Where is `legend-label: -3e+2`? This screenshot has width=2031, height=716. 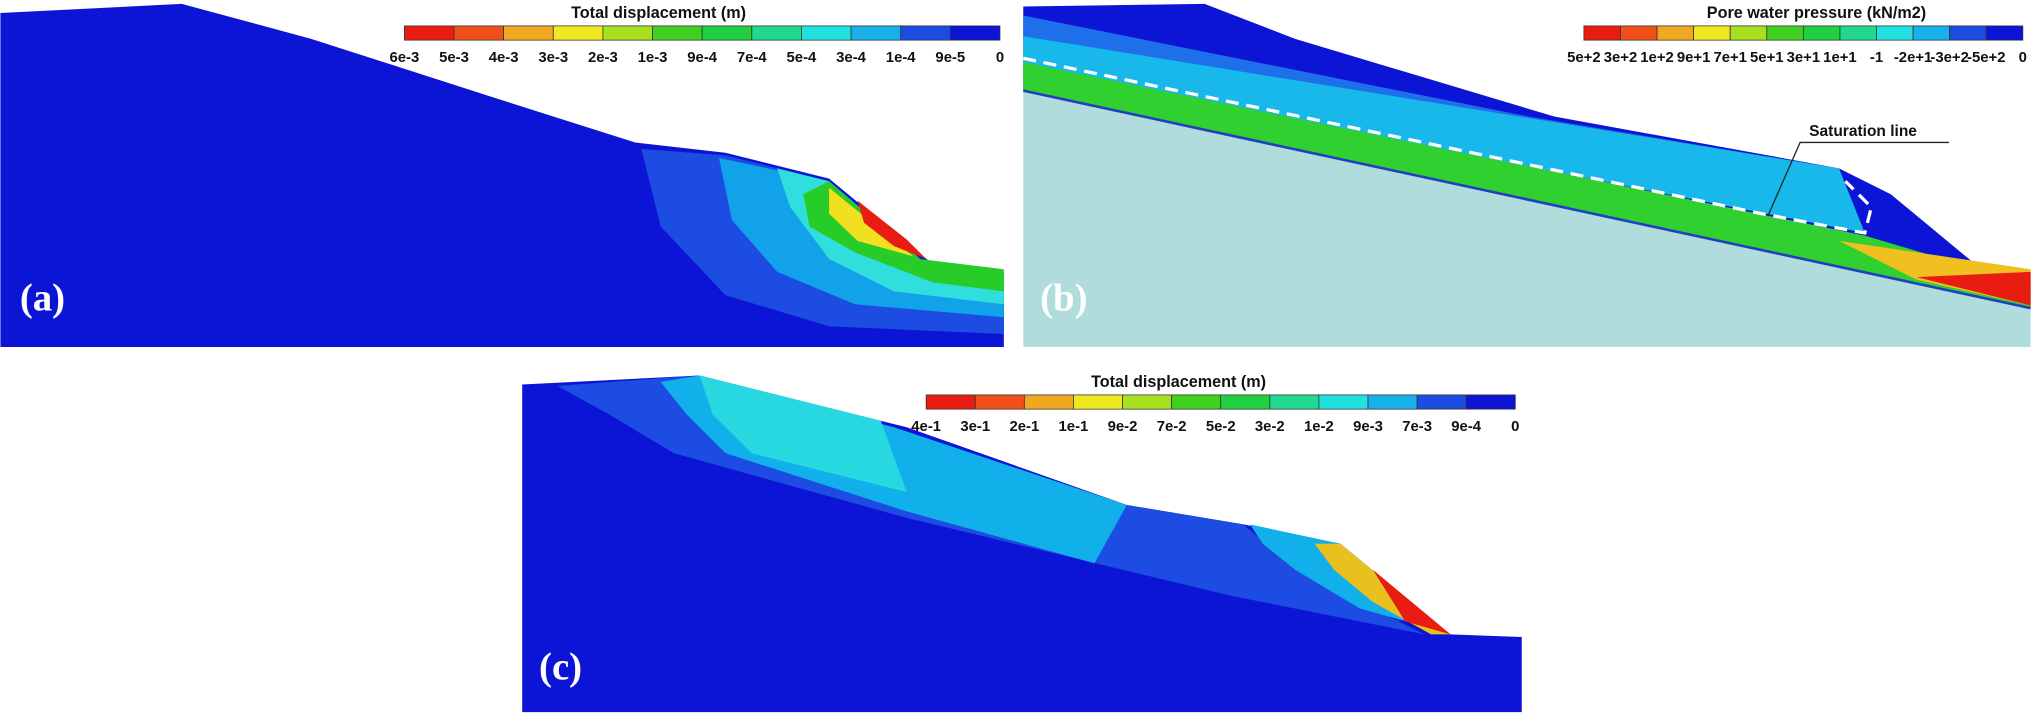 legend-label: -3e+2 is located at coordinates (1949, 58).